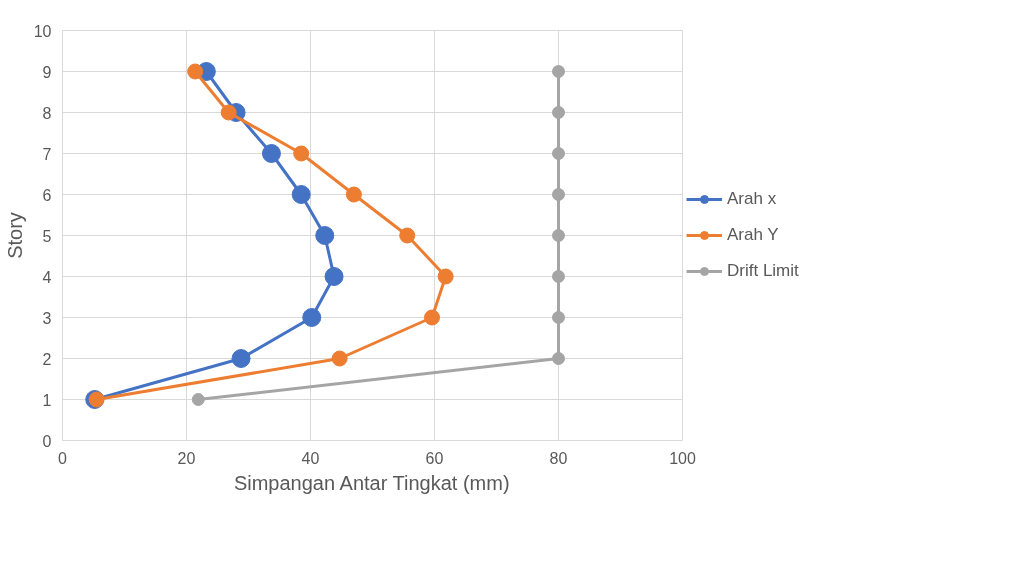  Describe the element at coordinates (14, 235) in the screenshot. I see `y-axis-title: Story` at that location.